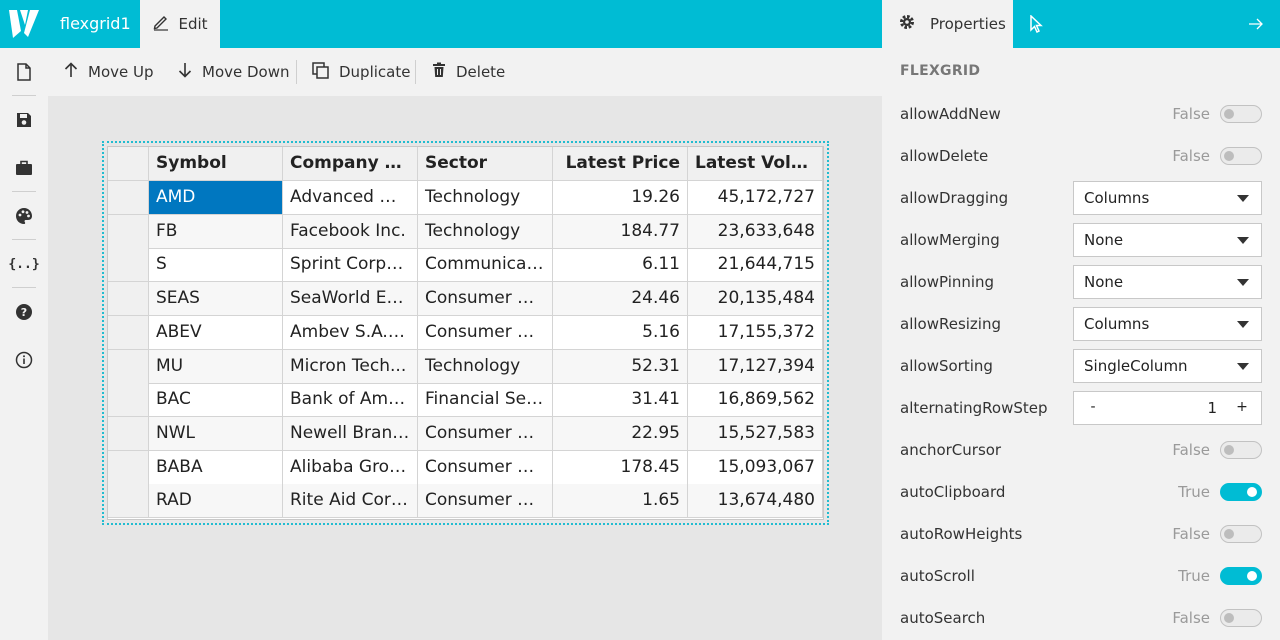 This screenshot has height=640, width=1280. I want to click on duplicate-button: Duplicate, so click(361, 72).